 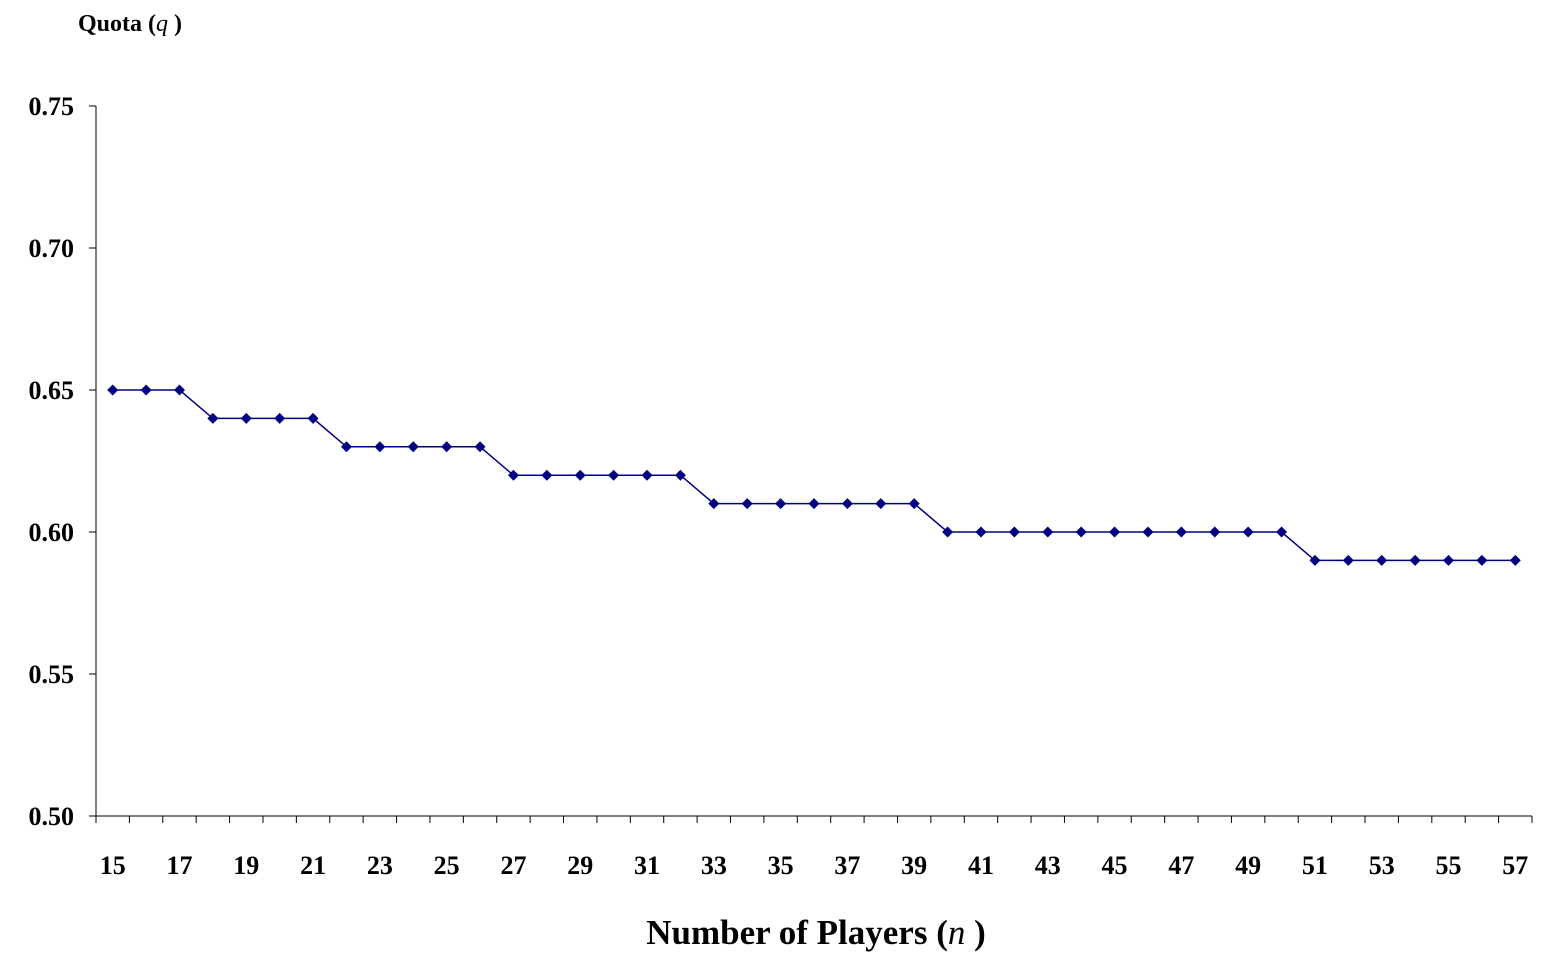 What do you see at coordinates (1048, 865) in the screenshot?
I see `x-tick-label: 43` at bounding box center [1048, 865].